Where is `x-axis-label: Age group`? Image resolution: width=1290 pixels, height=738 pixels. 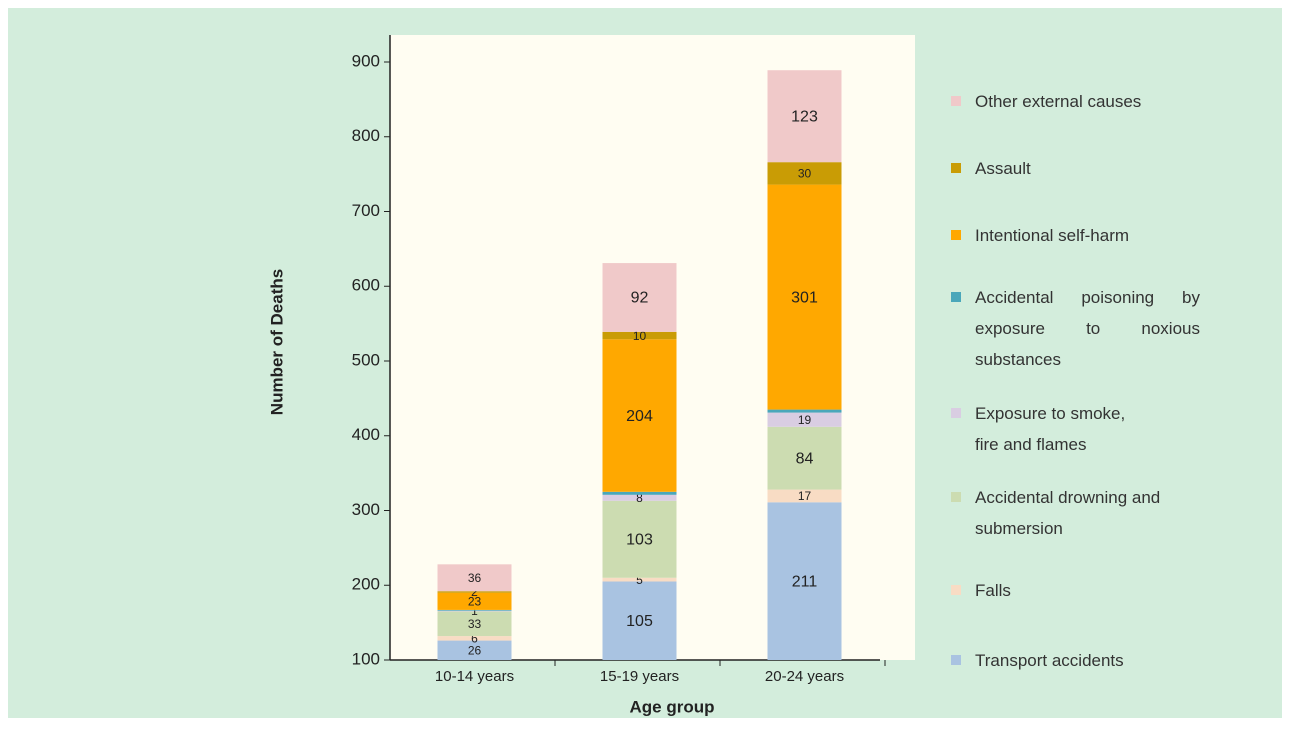
x-axis-label: Age group is located at coordinates (672, 706).